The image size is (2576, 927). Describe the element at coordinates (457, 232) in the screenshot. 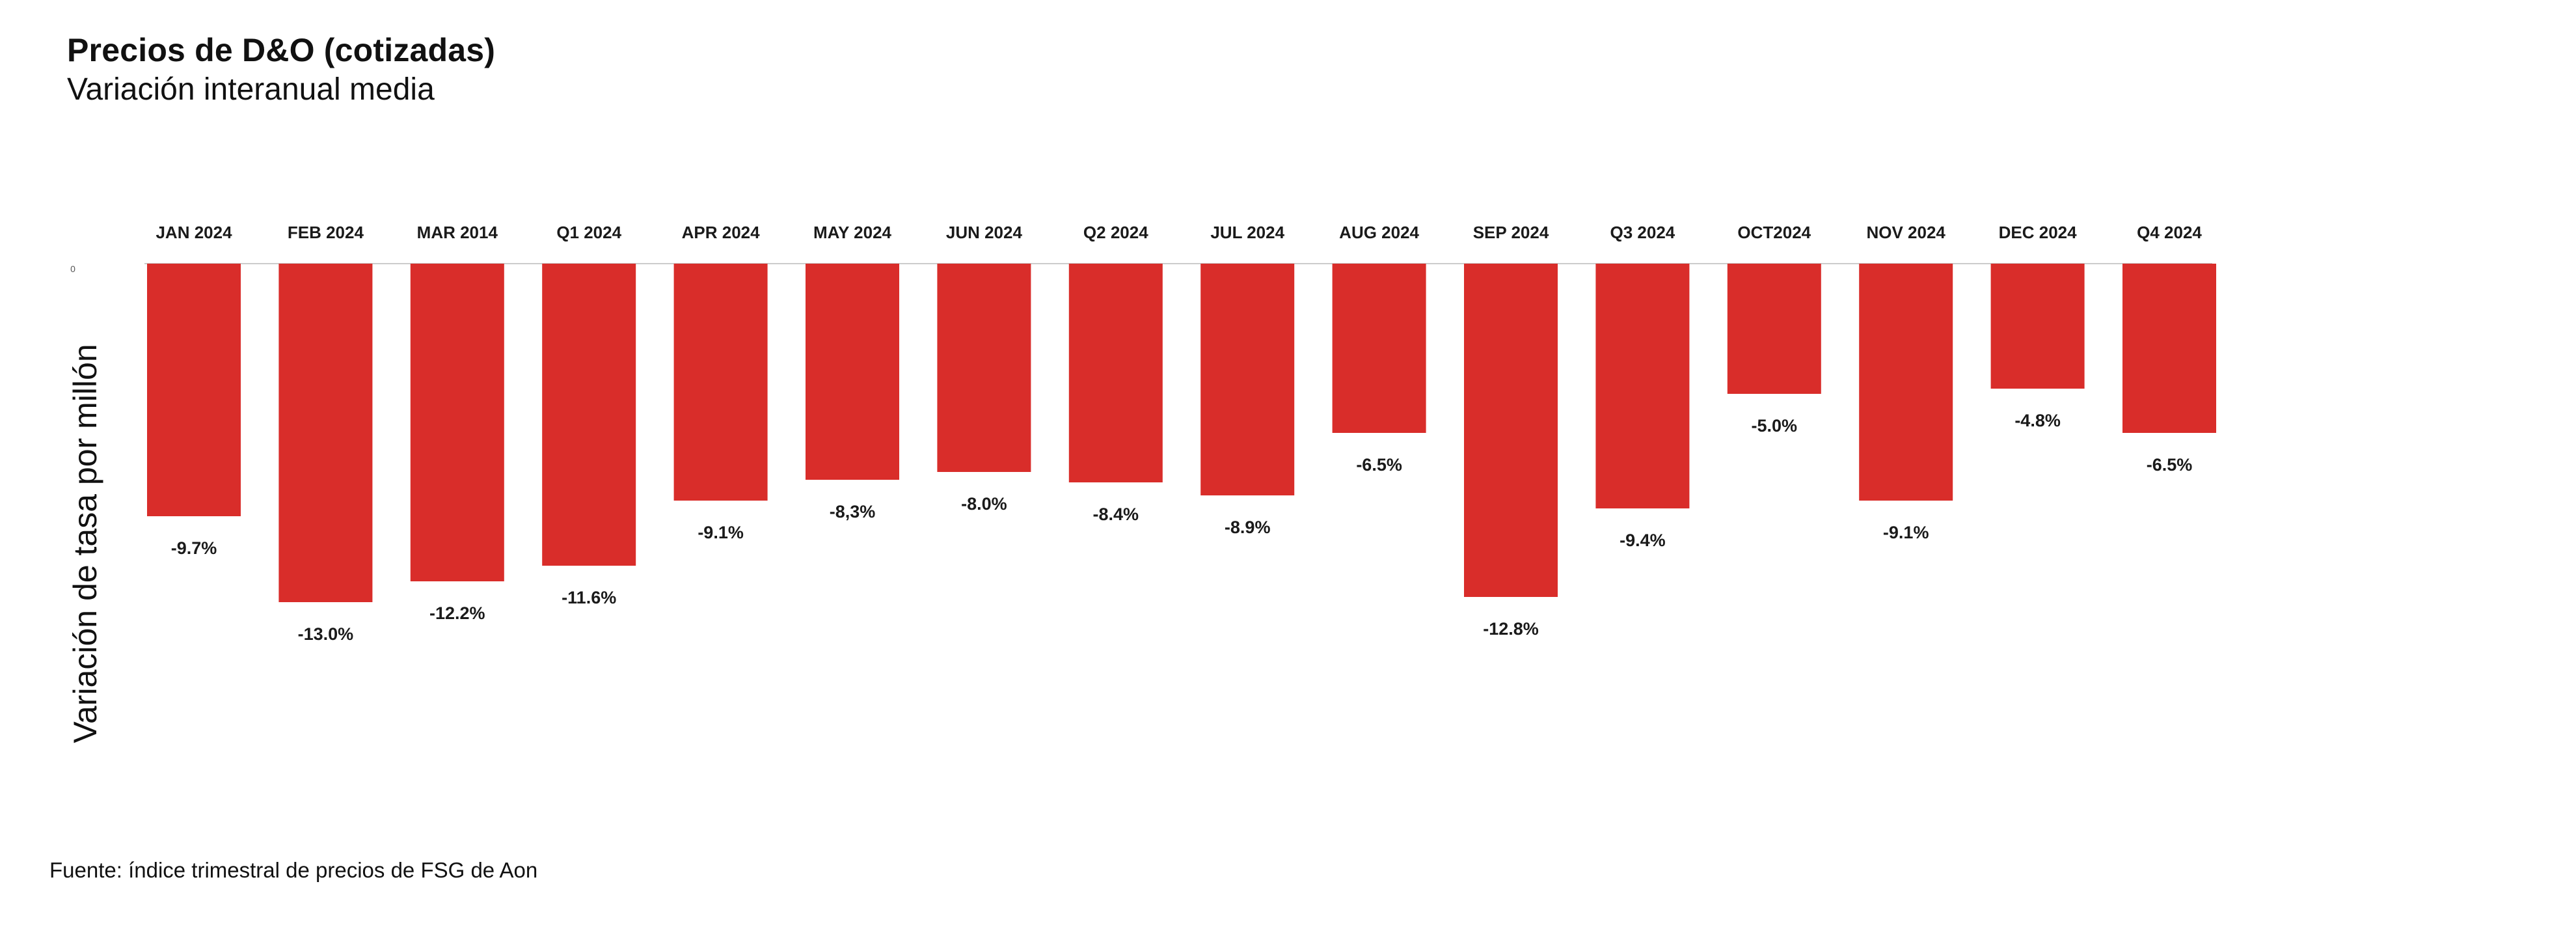

I see `category-label: MAR 2014` at that location.